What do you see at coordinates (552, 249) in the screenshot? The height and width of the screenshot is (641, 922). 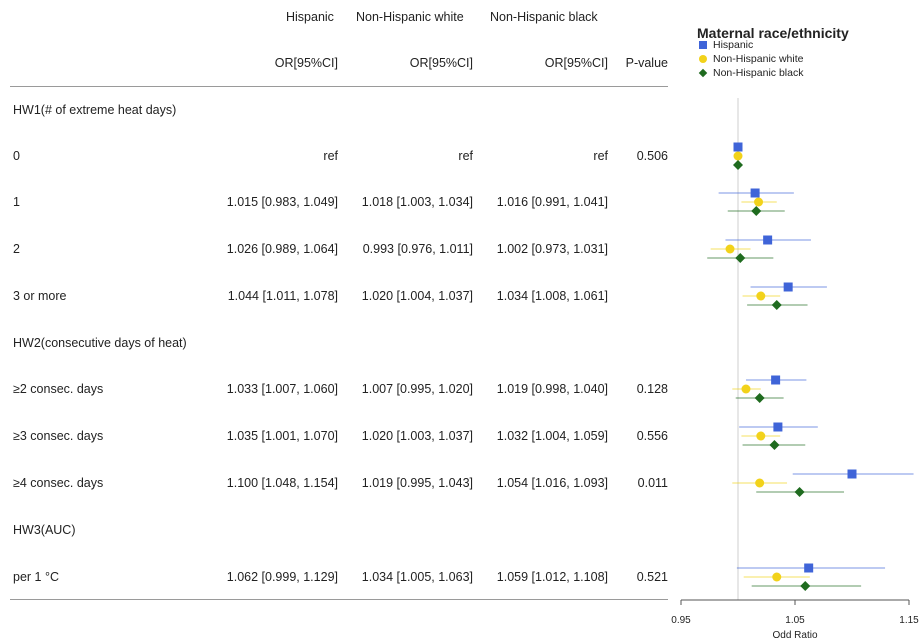 I see `cell-nh-black: 1.002 [0.973, 1.031]` at bounding box center [552, 249].